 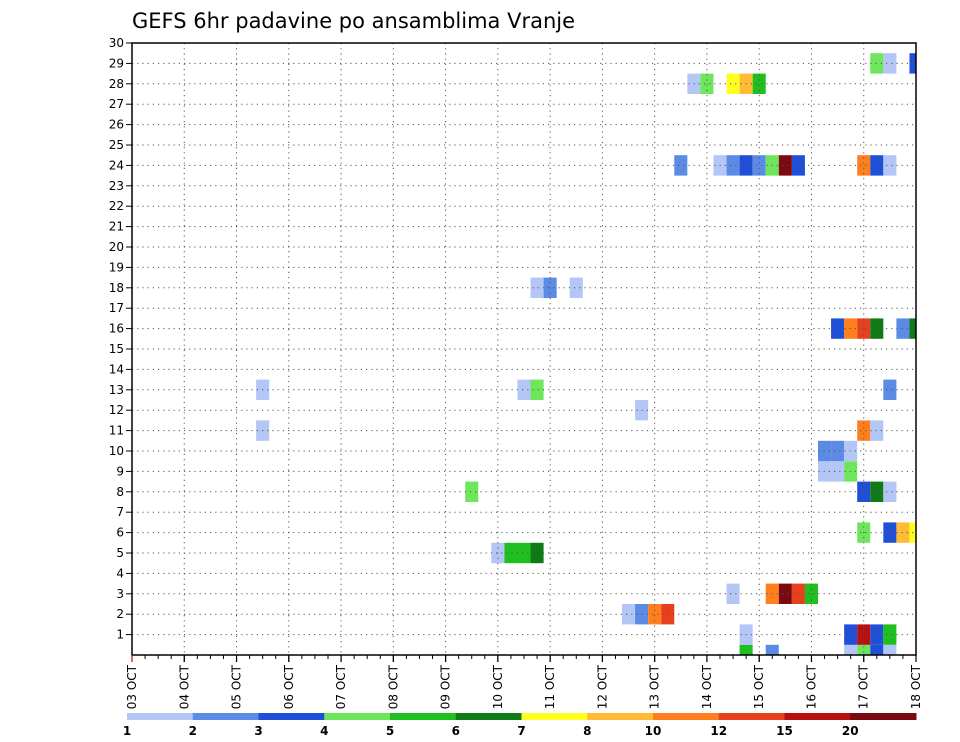 I want to click on colorbar-label: 2, so click(x=193, y=731).